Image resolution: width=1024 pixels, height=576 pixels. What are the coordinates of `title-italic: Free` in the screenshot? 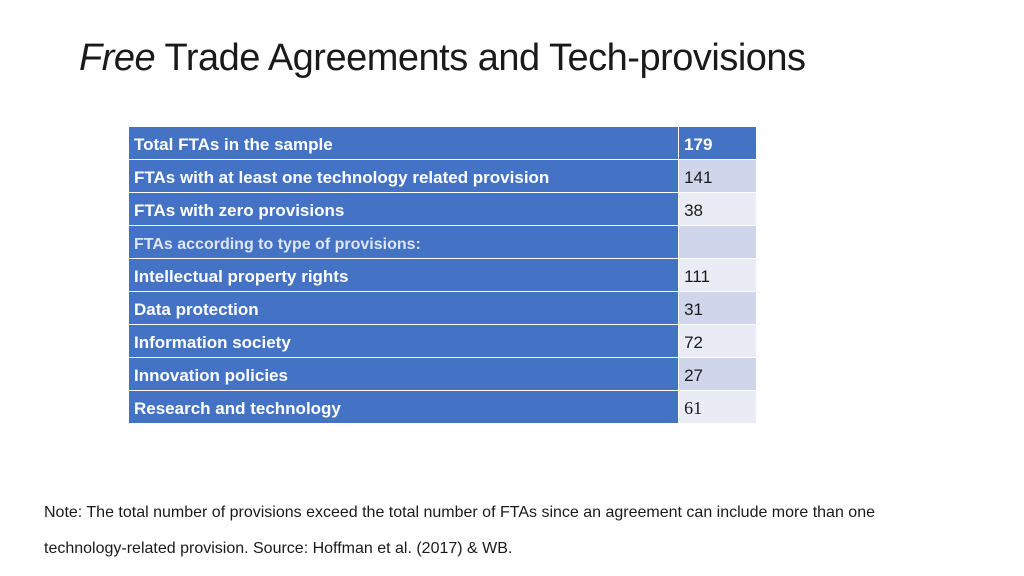 It's located at (117, 58).